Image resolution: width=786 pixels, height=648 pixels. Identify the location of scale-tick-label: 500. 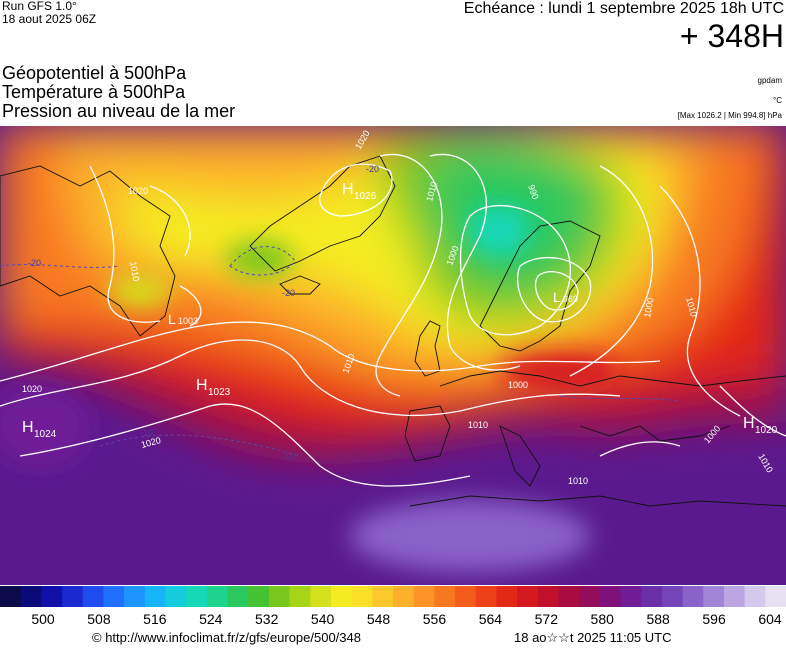
(43, 619).